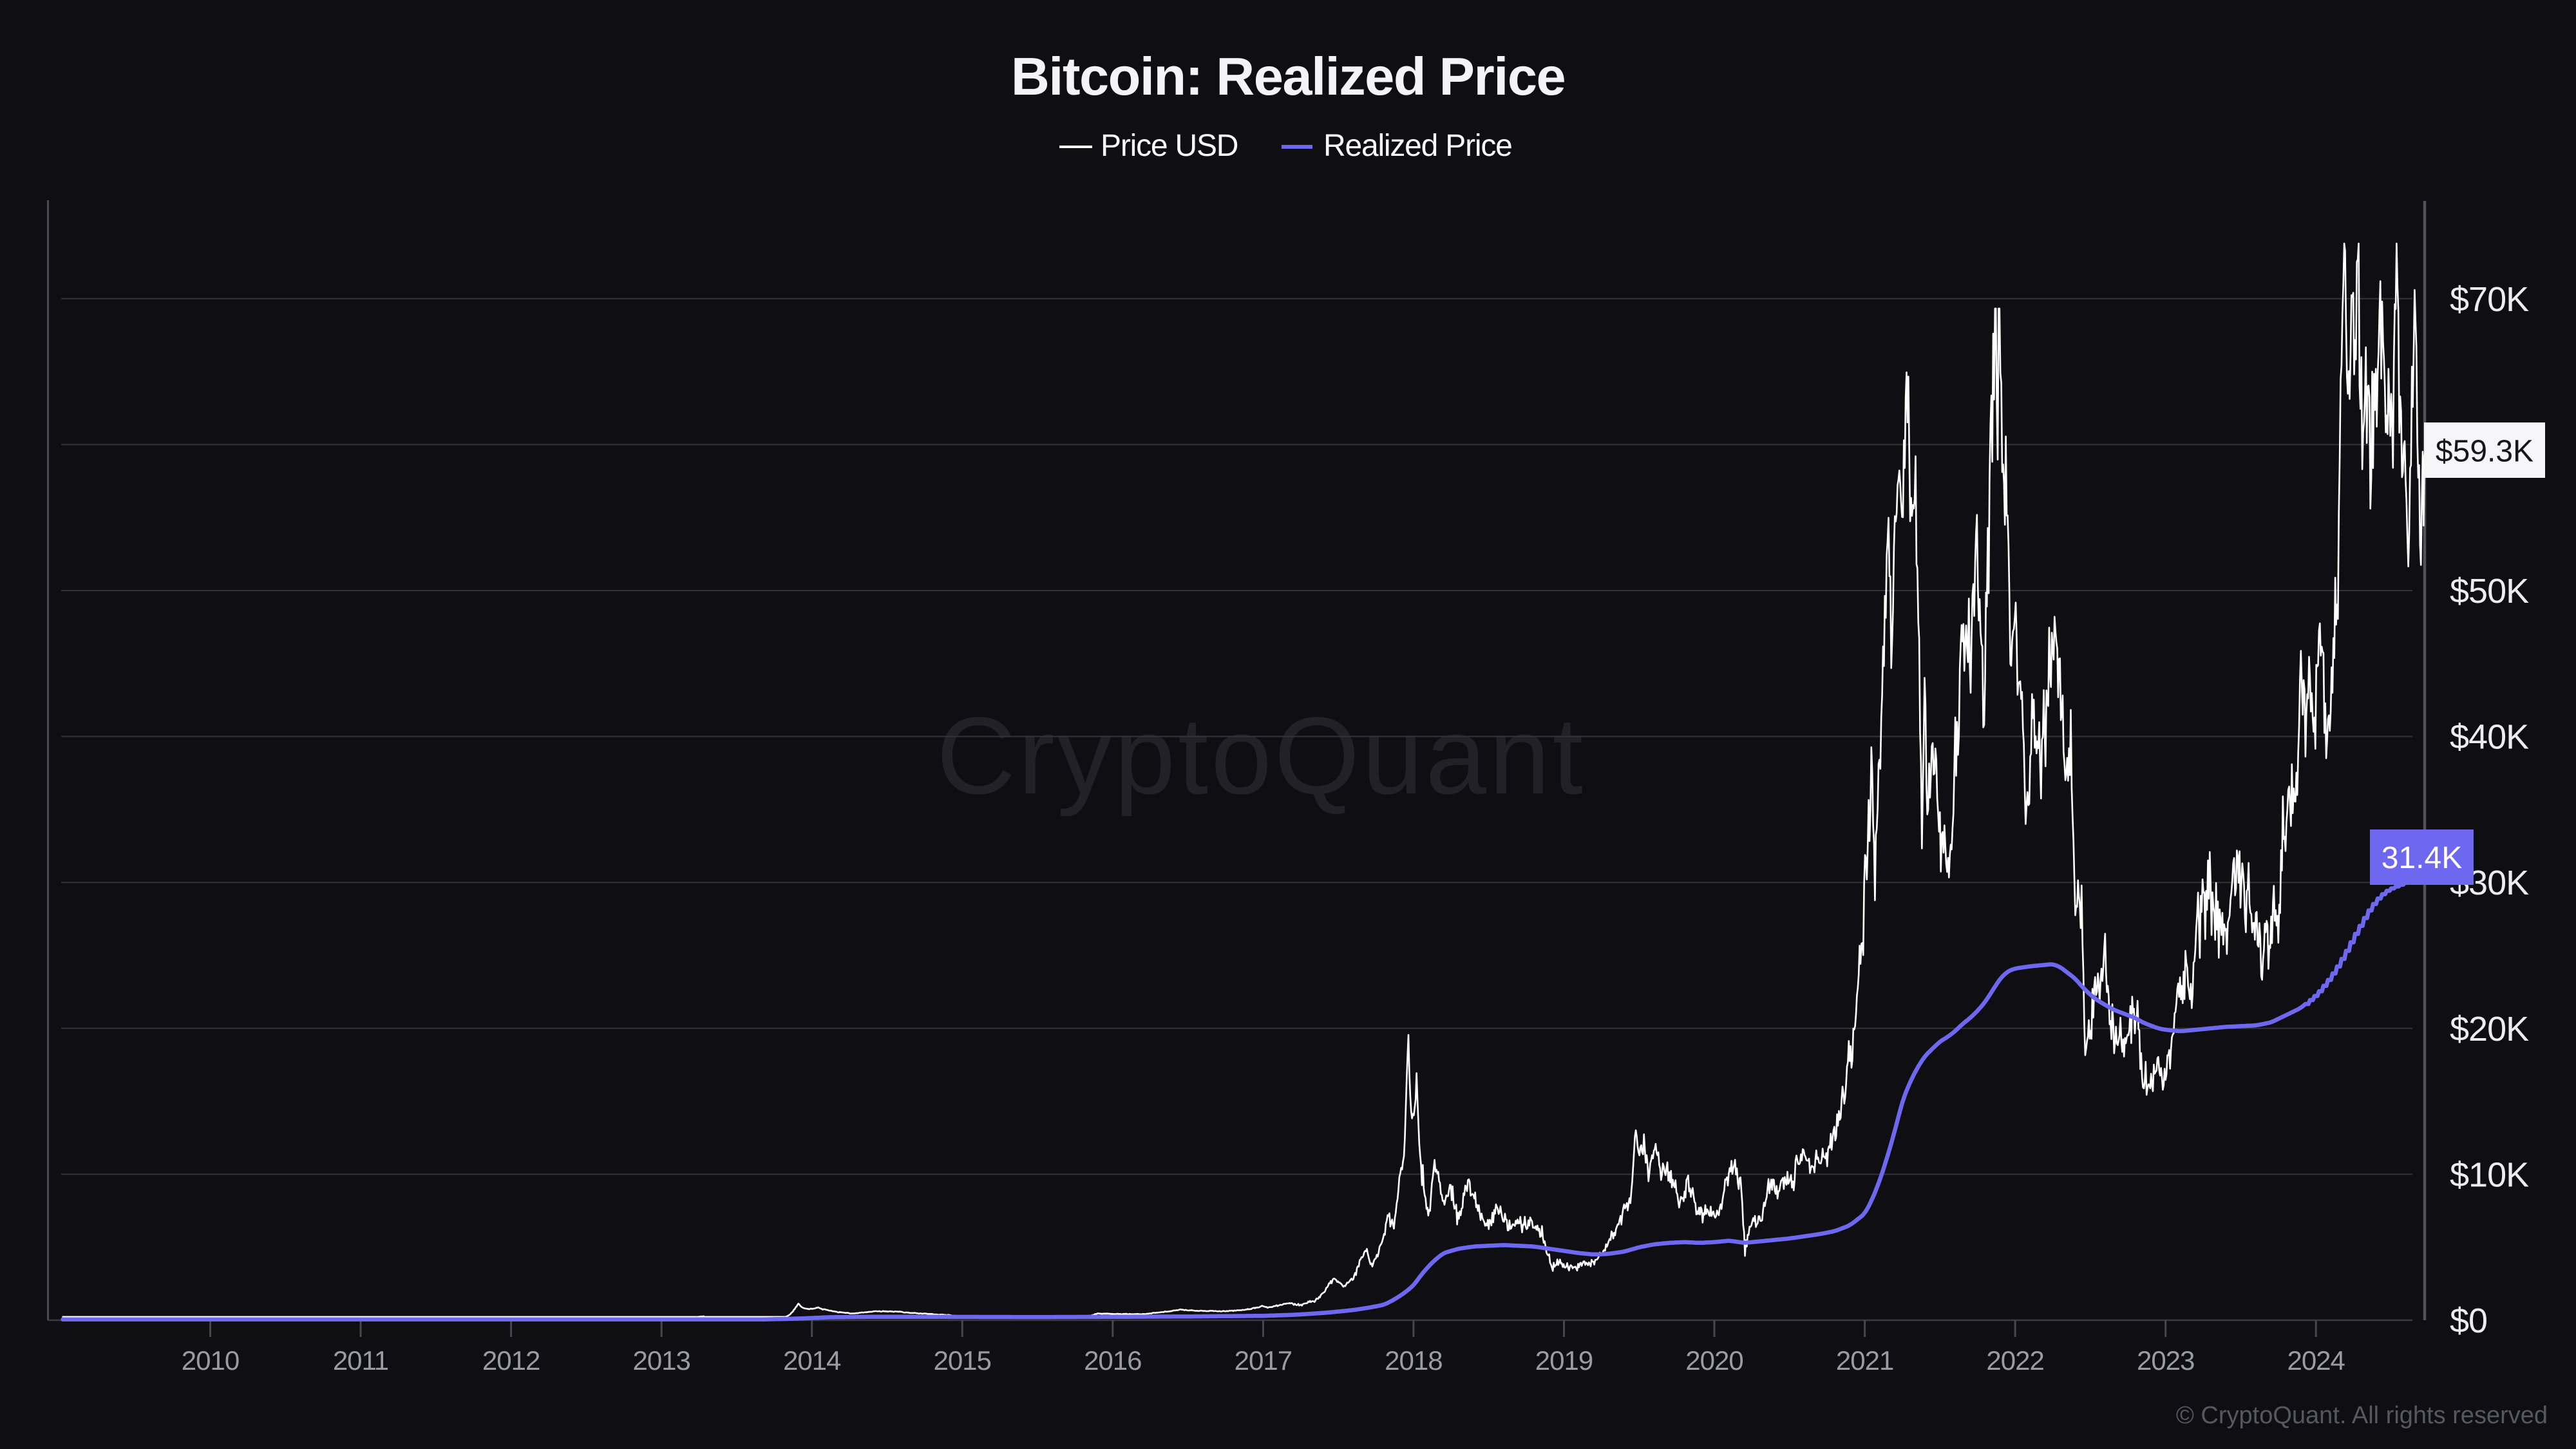 The image size is (2576, 1449). What do you see at coordinates (1865, 1360) in the screenshot?
I see `svg-text: 2021` at bounding box center [1865, 1360].